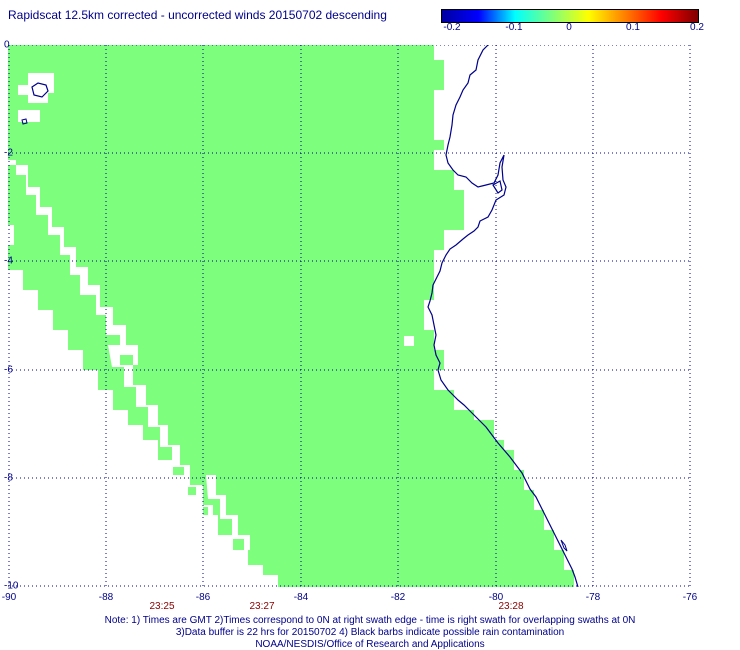 This screenshot has height=650, width=740. I want to click on lon-tick-label: -80, so click(496, 597).